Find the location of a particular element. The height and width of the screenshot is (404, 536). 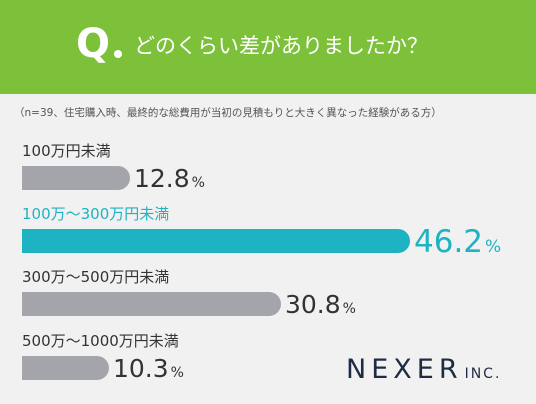

value-label: 10.3% is located at coordinates (148, 371).